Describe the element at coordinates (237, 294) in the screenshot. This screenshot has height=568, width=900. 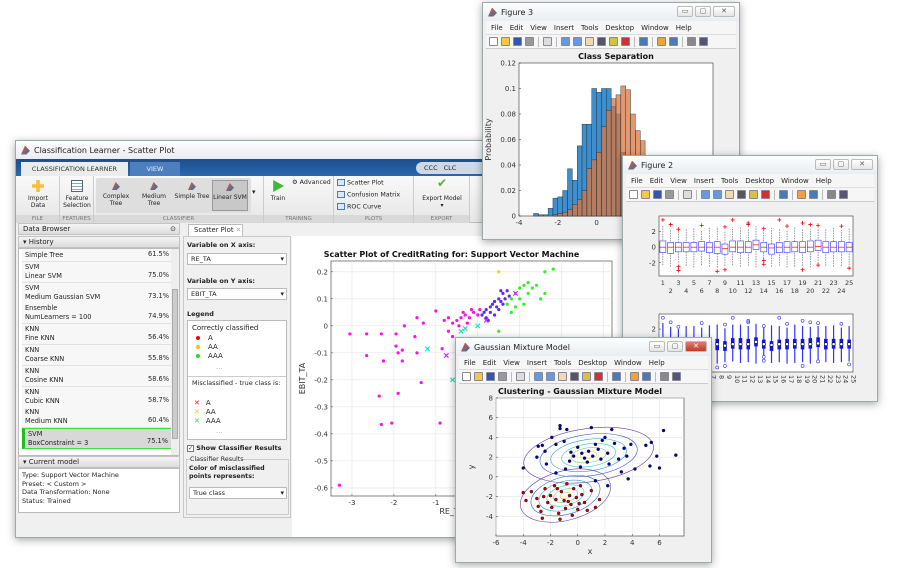
I see `y-axis-variable-select: EBIT_TA` at that location.